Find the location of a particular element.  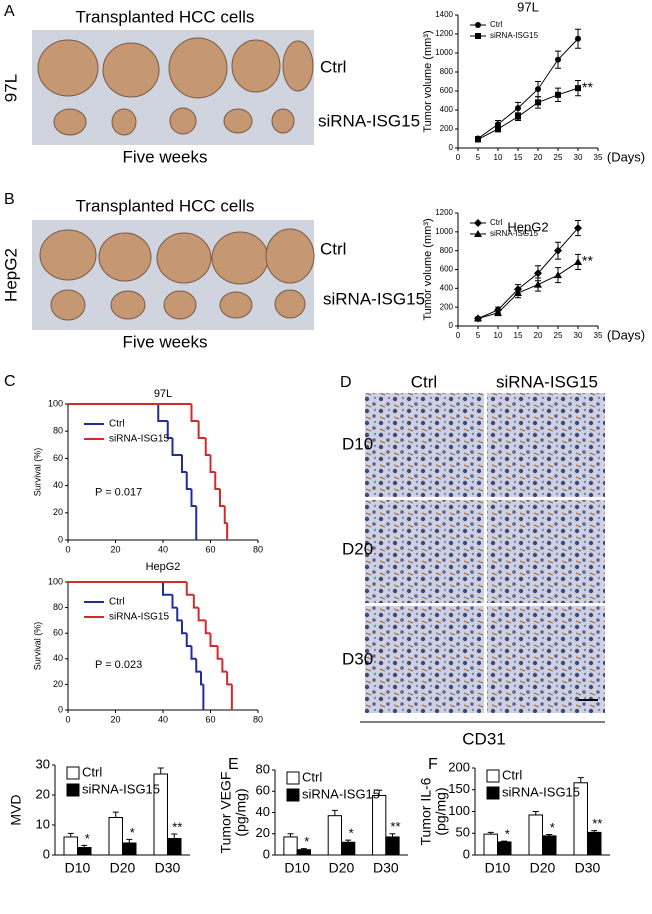

y-axis-label: Tumor IL-6 is located at coordinates (426, 811).